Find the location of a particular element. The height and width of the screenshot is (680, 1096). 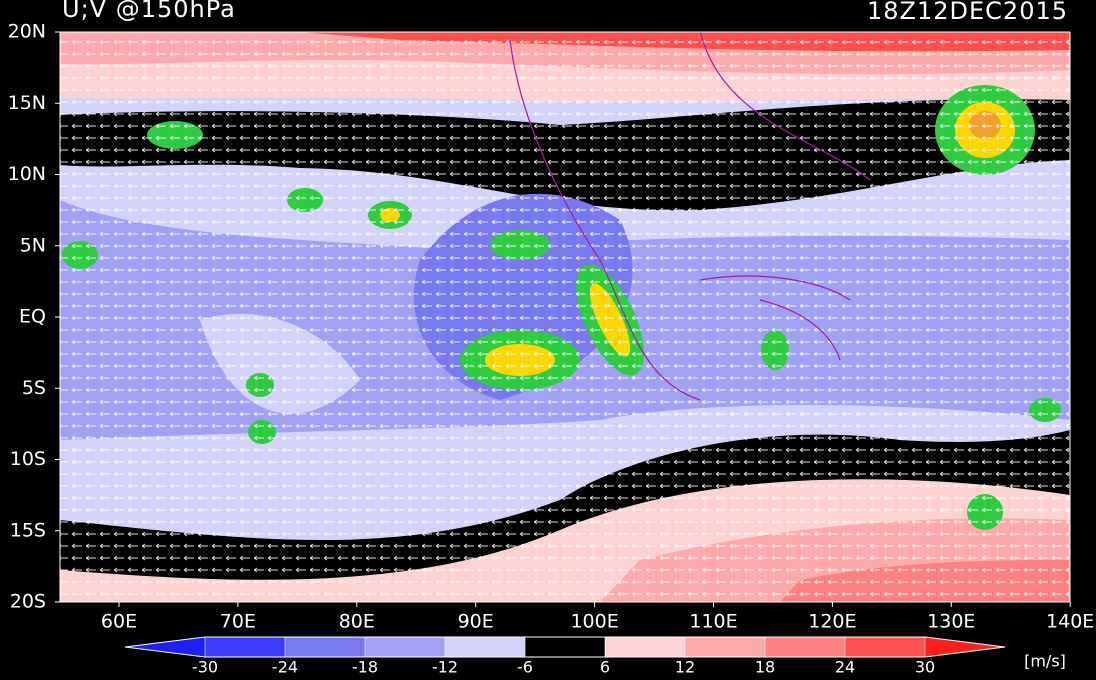

lat-label: 20S is located at coordinates (28, 602).